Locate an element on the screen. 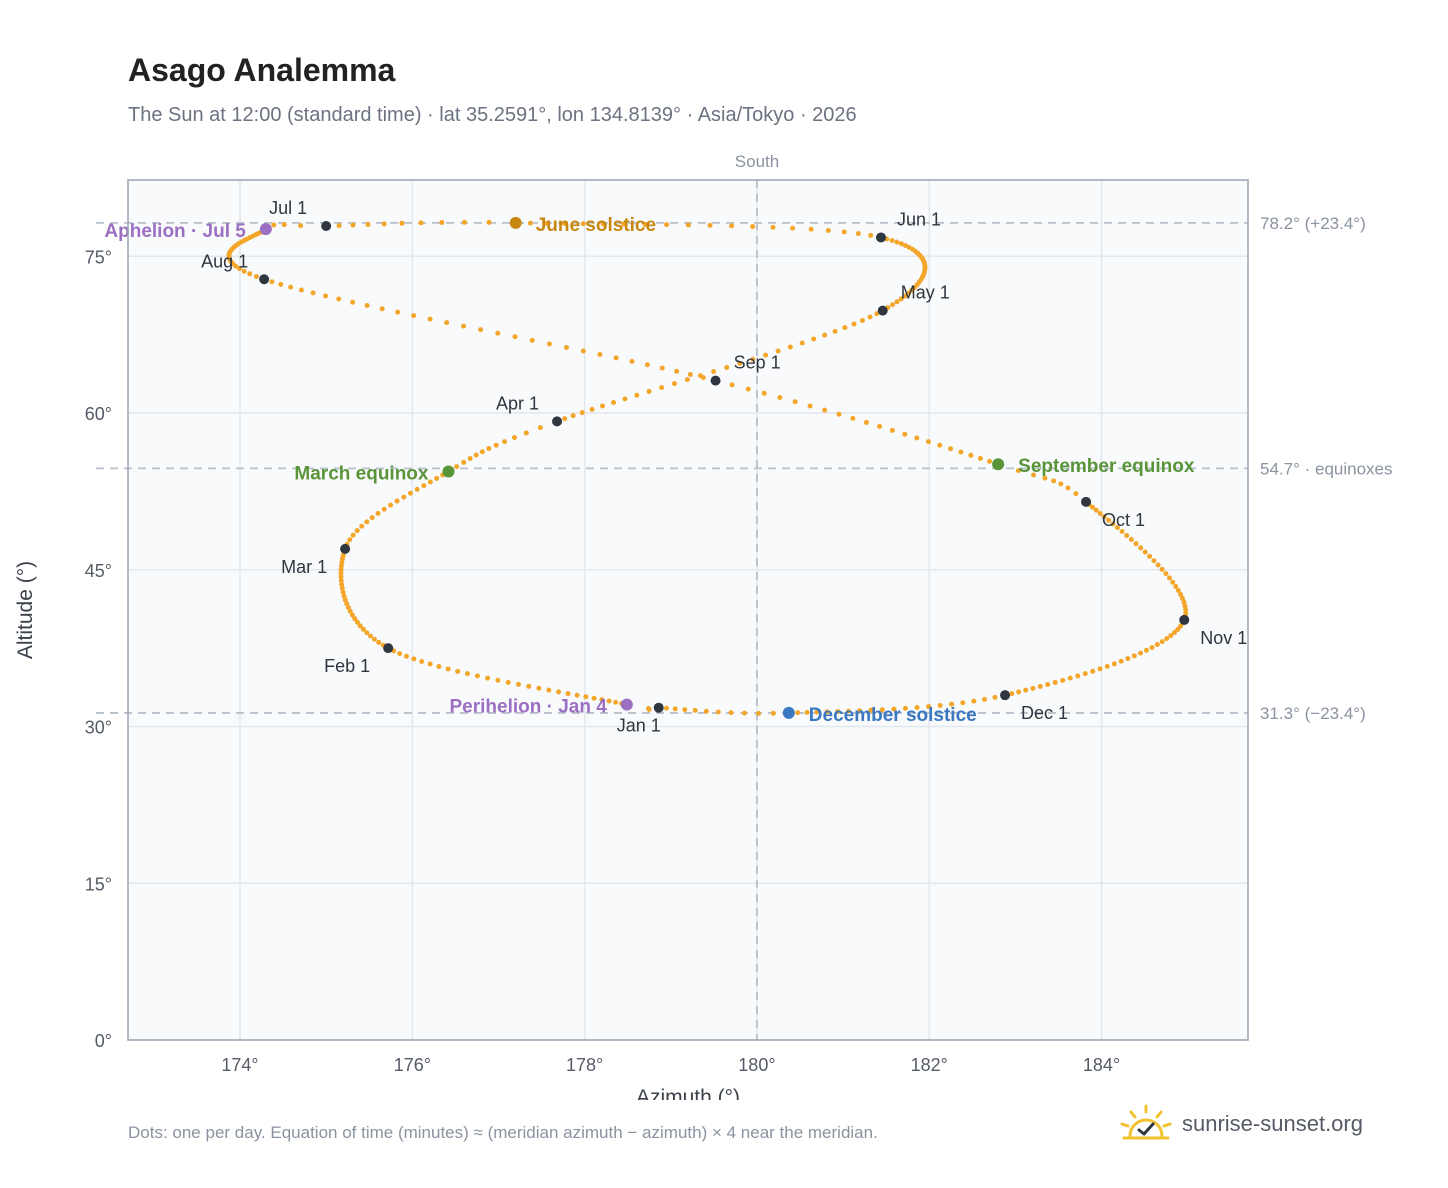  month-label: Nov 1 is located at coordinates (1223, 638).